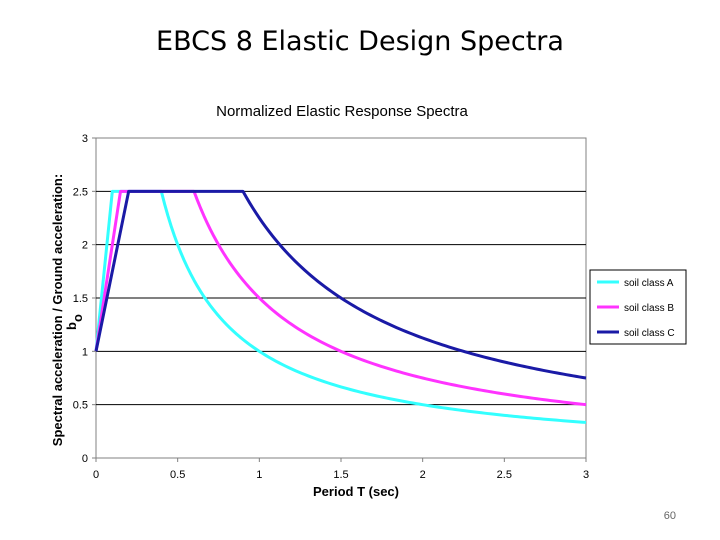 This screenshot has width=720, height=540. What do you see at coordinates (85, 352) in the screenshot?
I see `y-tick-label: 1` at bounding box center [85, 352].